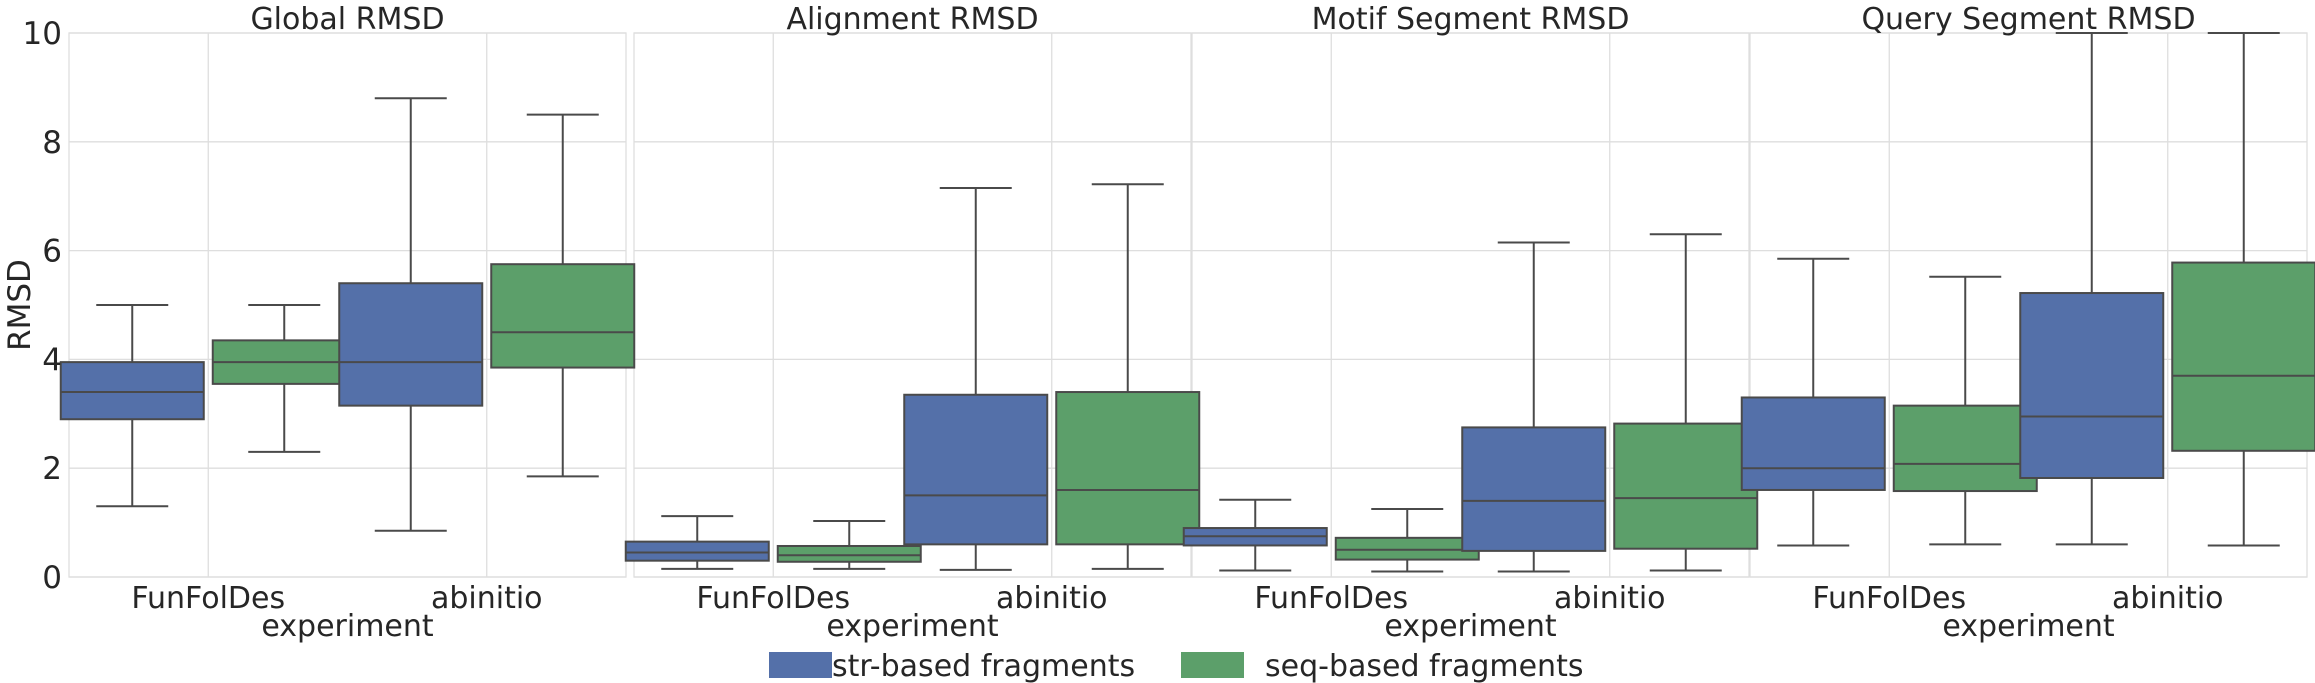  Describe the element at coordinates (912, 19) in the screenshot. I see `panel-title: Alignment RMSD` at that location.